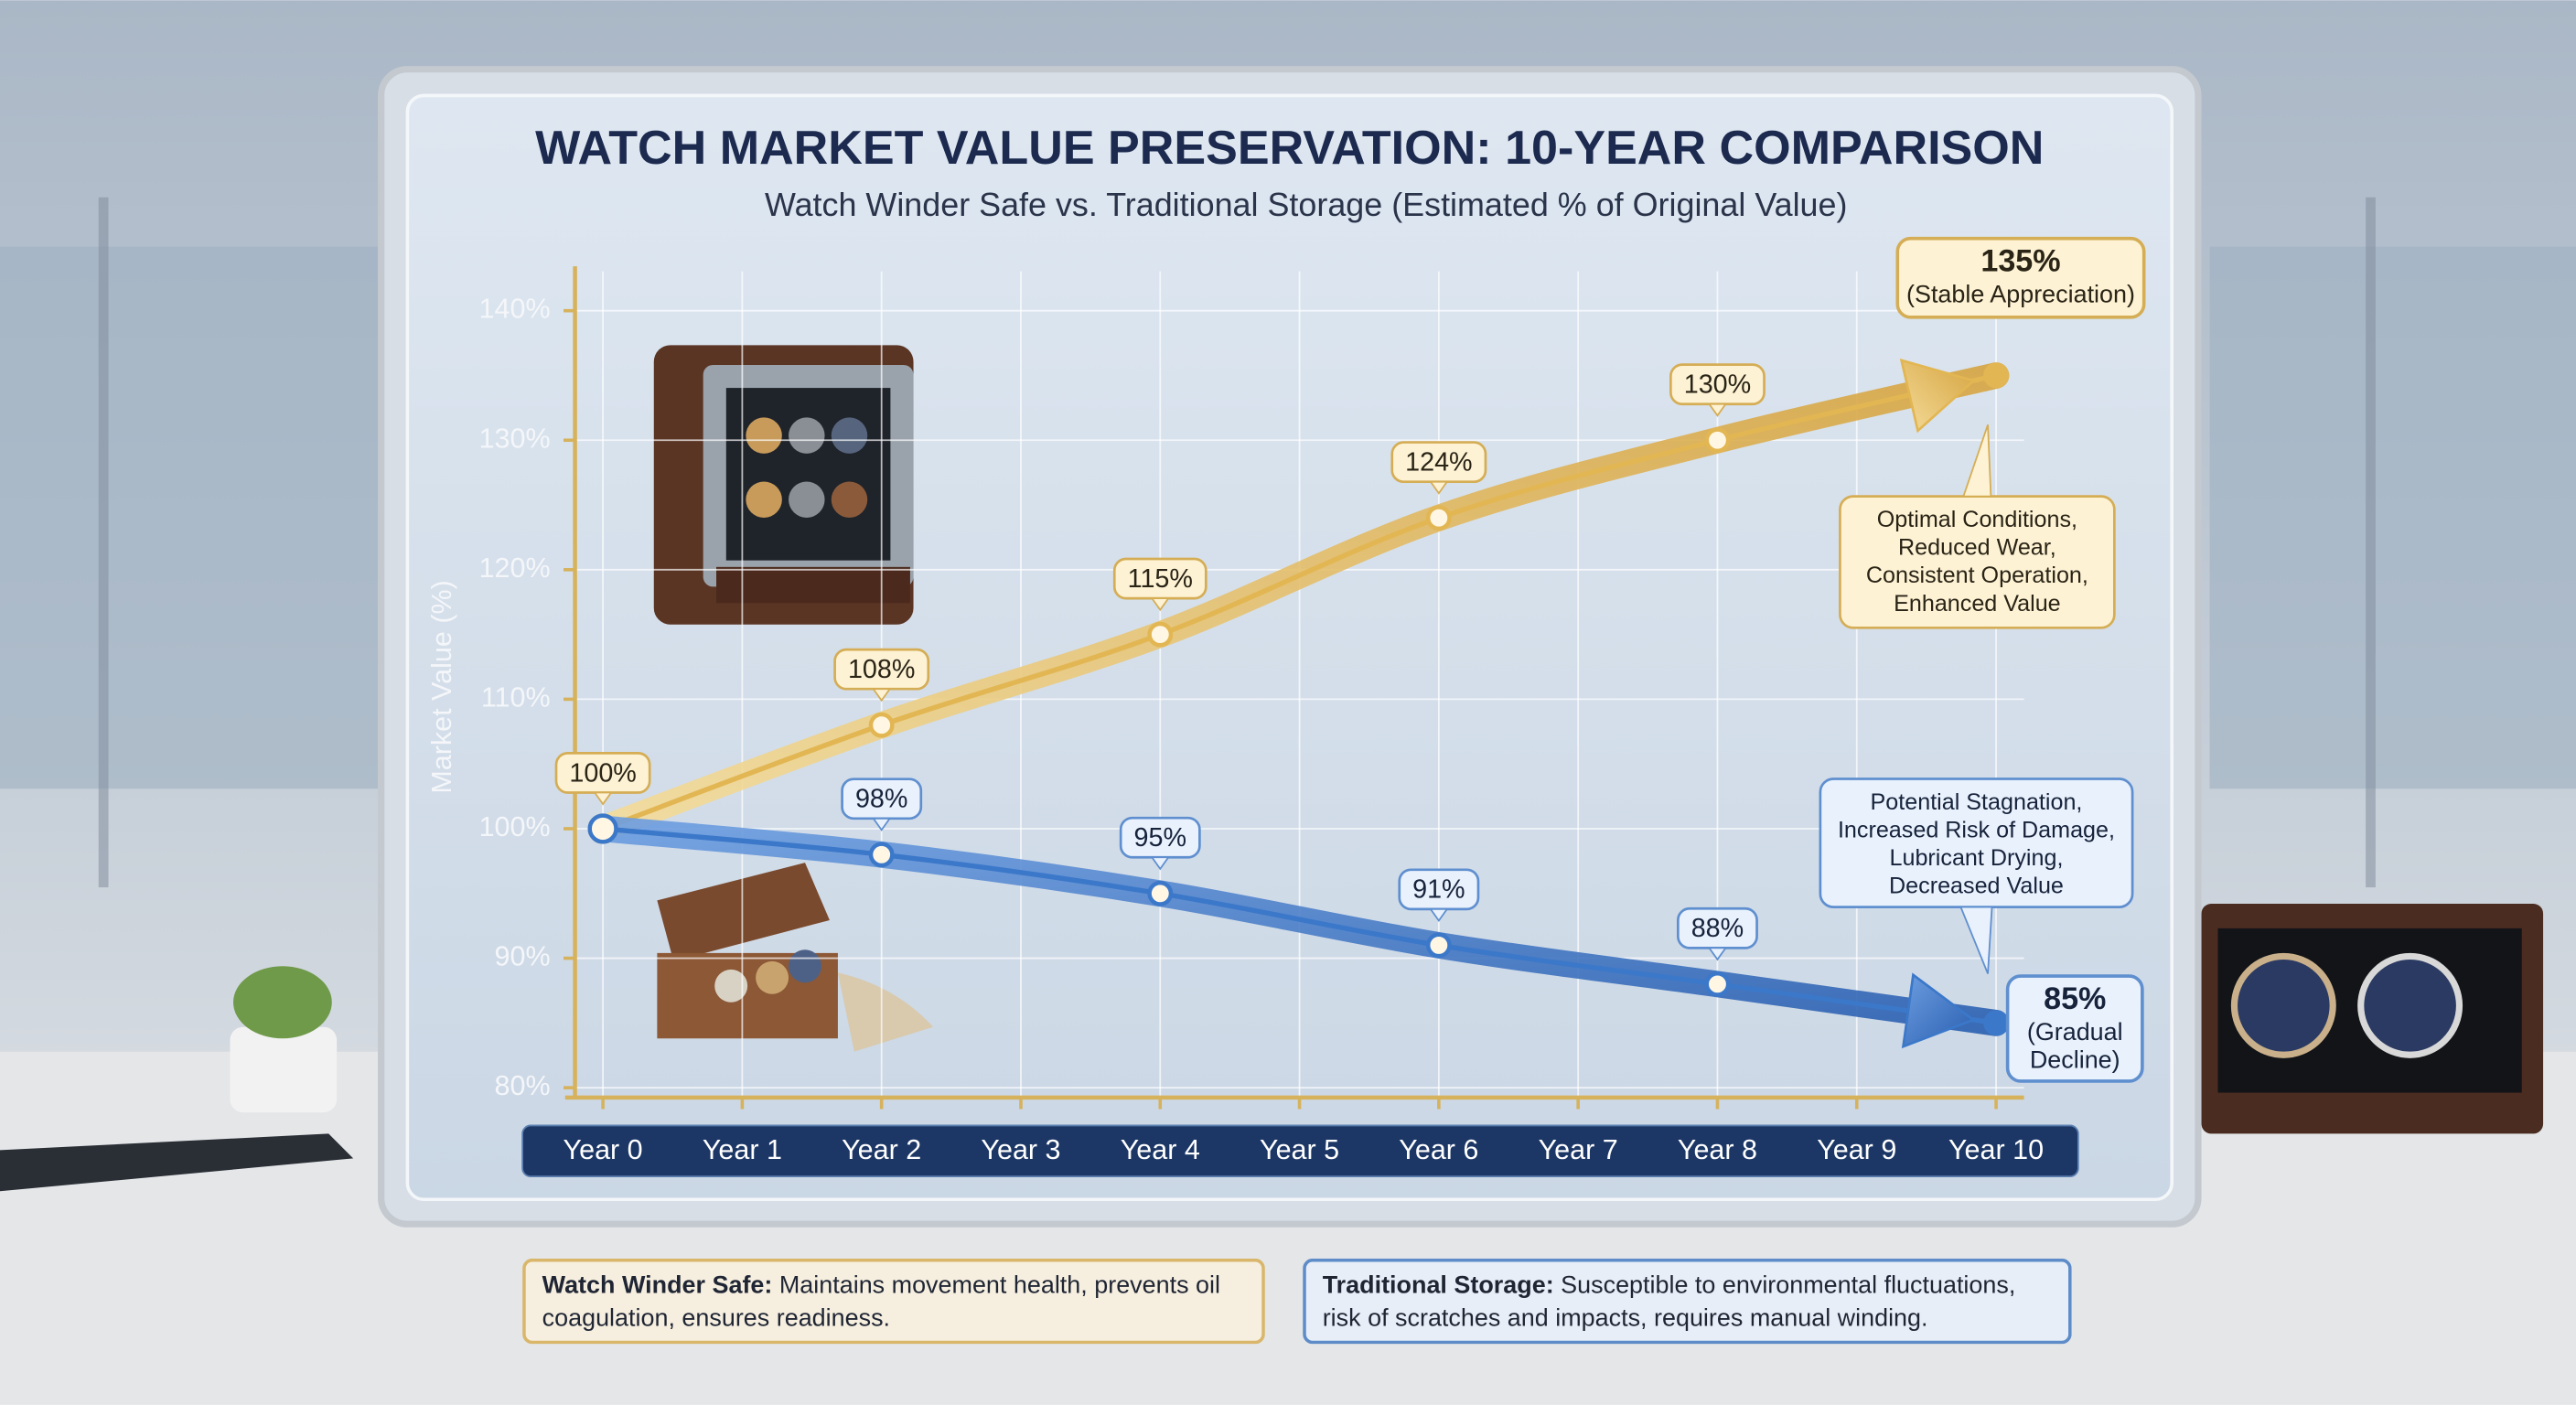  What do you see at coordinates (1300, 926) in the screenshot?
I see `series-line` at bounding box center [1300, 926].